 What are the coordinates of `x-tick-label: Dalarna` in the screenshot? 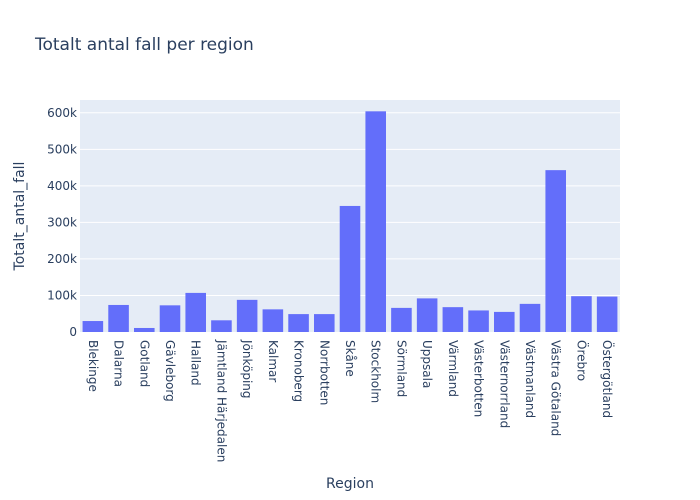 It's located at (119, 363).